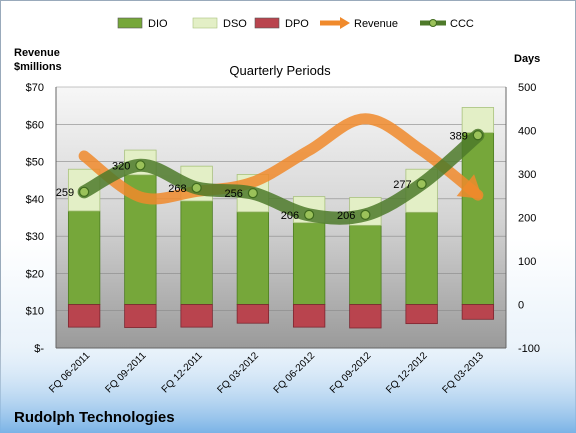 Image resolution: width=576 pixels, height=433 pixels. What do you see at coordinates (521, 306) in the screenshot?
I see `right-tick-label: 0` at bounding box center [521, 306].